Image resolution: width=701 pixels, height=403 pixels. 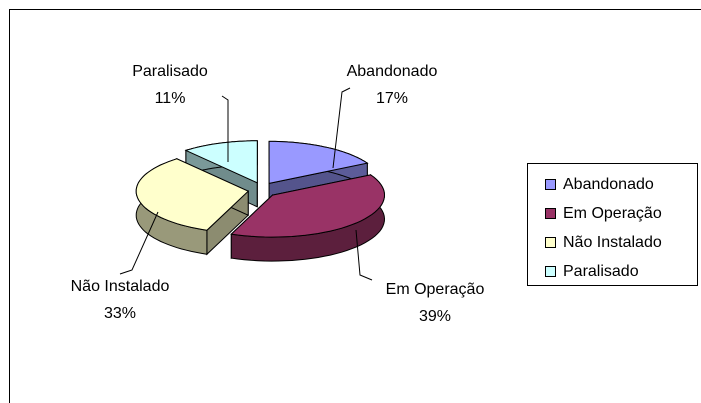 What do you see at coordinates (608, 184) in the screenshot?
I see `legend-label: Abandonado` at bounding box center [608, 184].